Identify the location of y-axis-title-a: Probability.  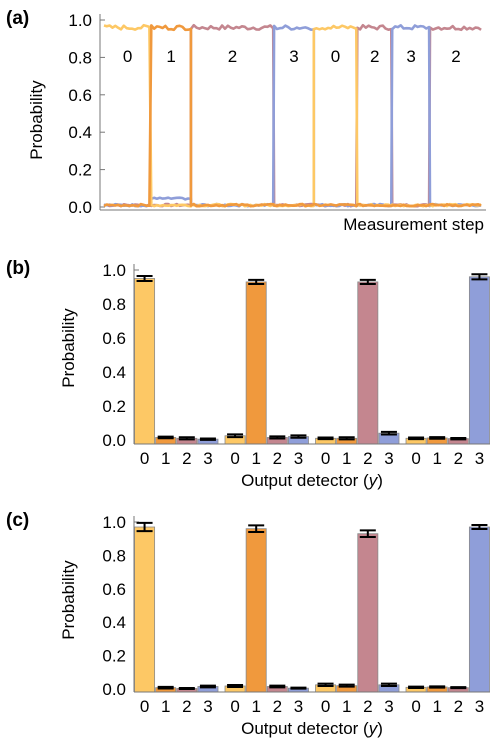
(36, 120).